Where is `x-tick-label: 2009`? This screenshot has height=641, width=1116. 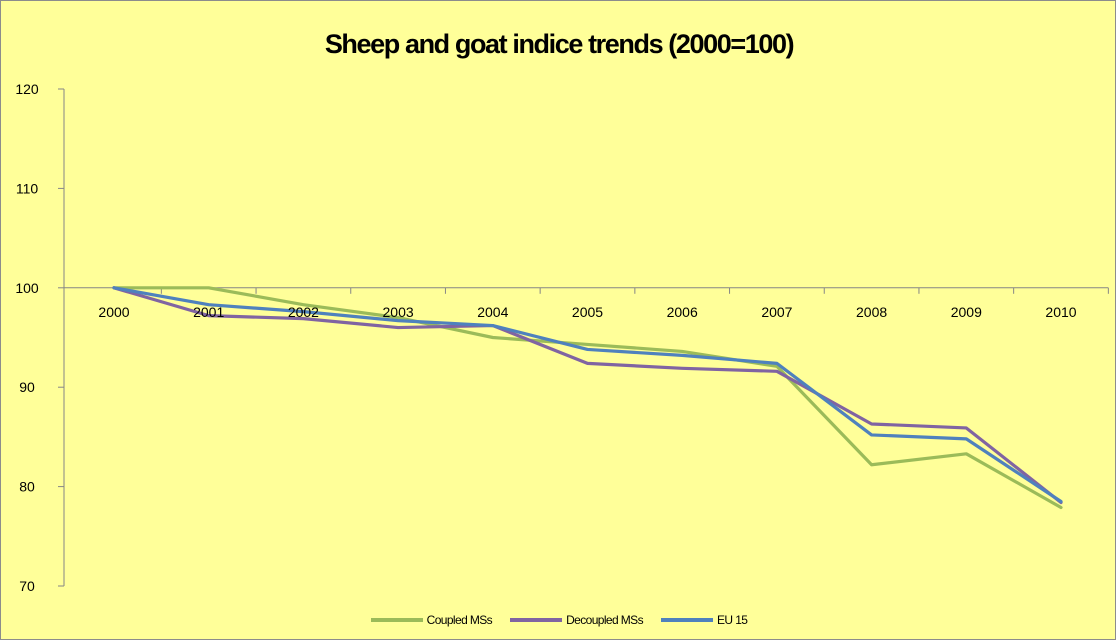 x-tick-label: 2009 is located at coordinates (966, 312).